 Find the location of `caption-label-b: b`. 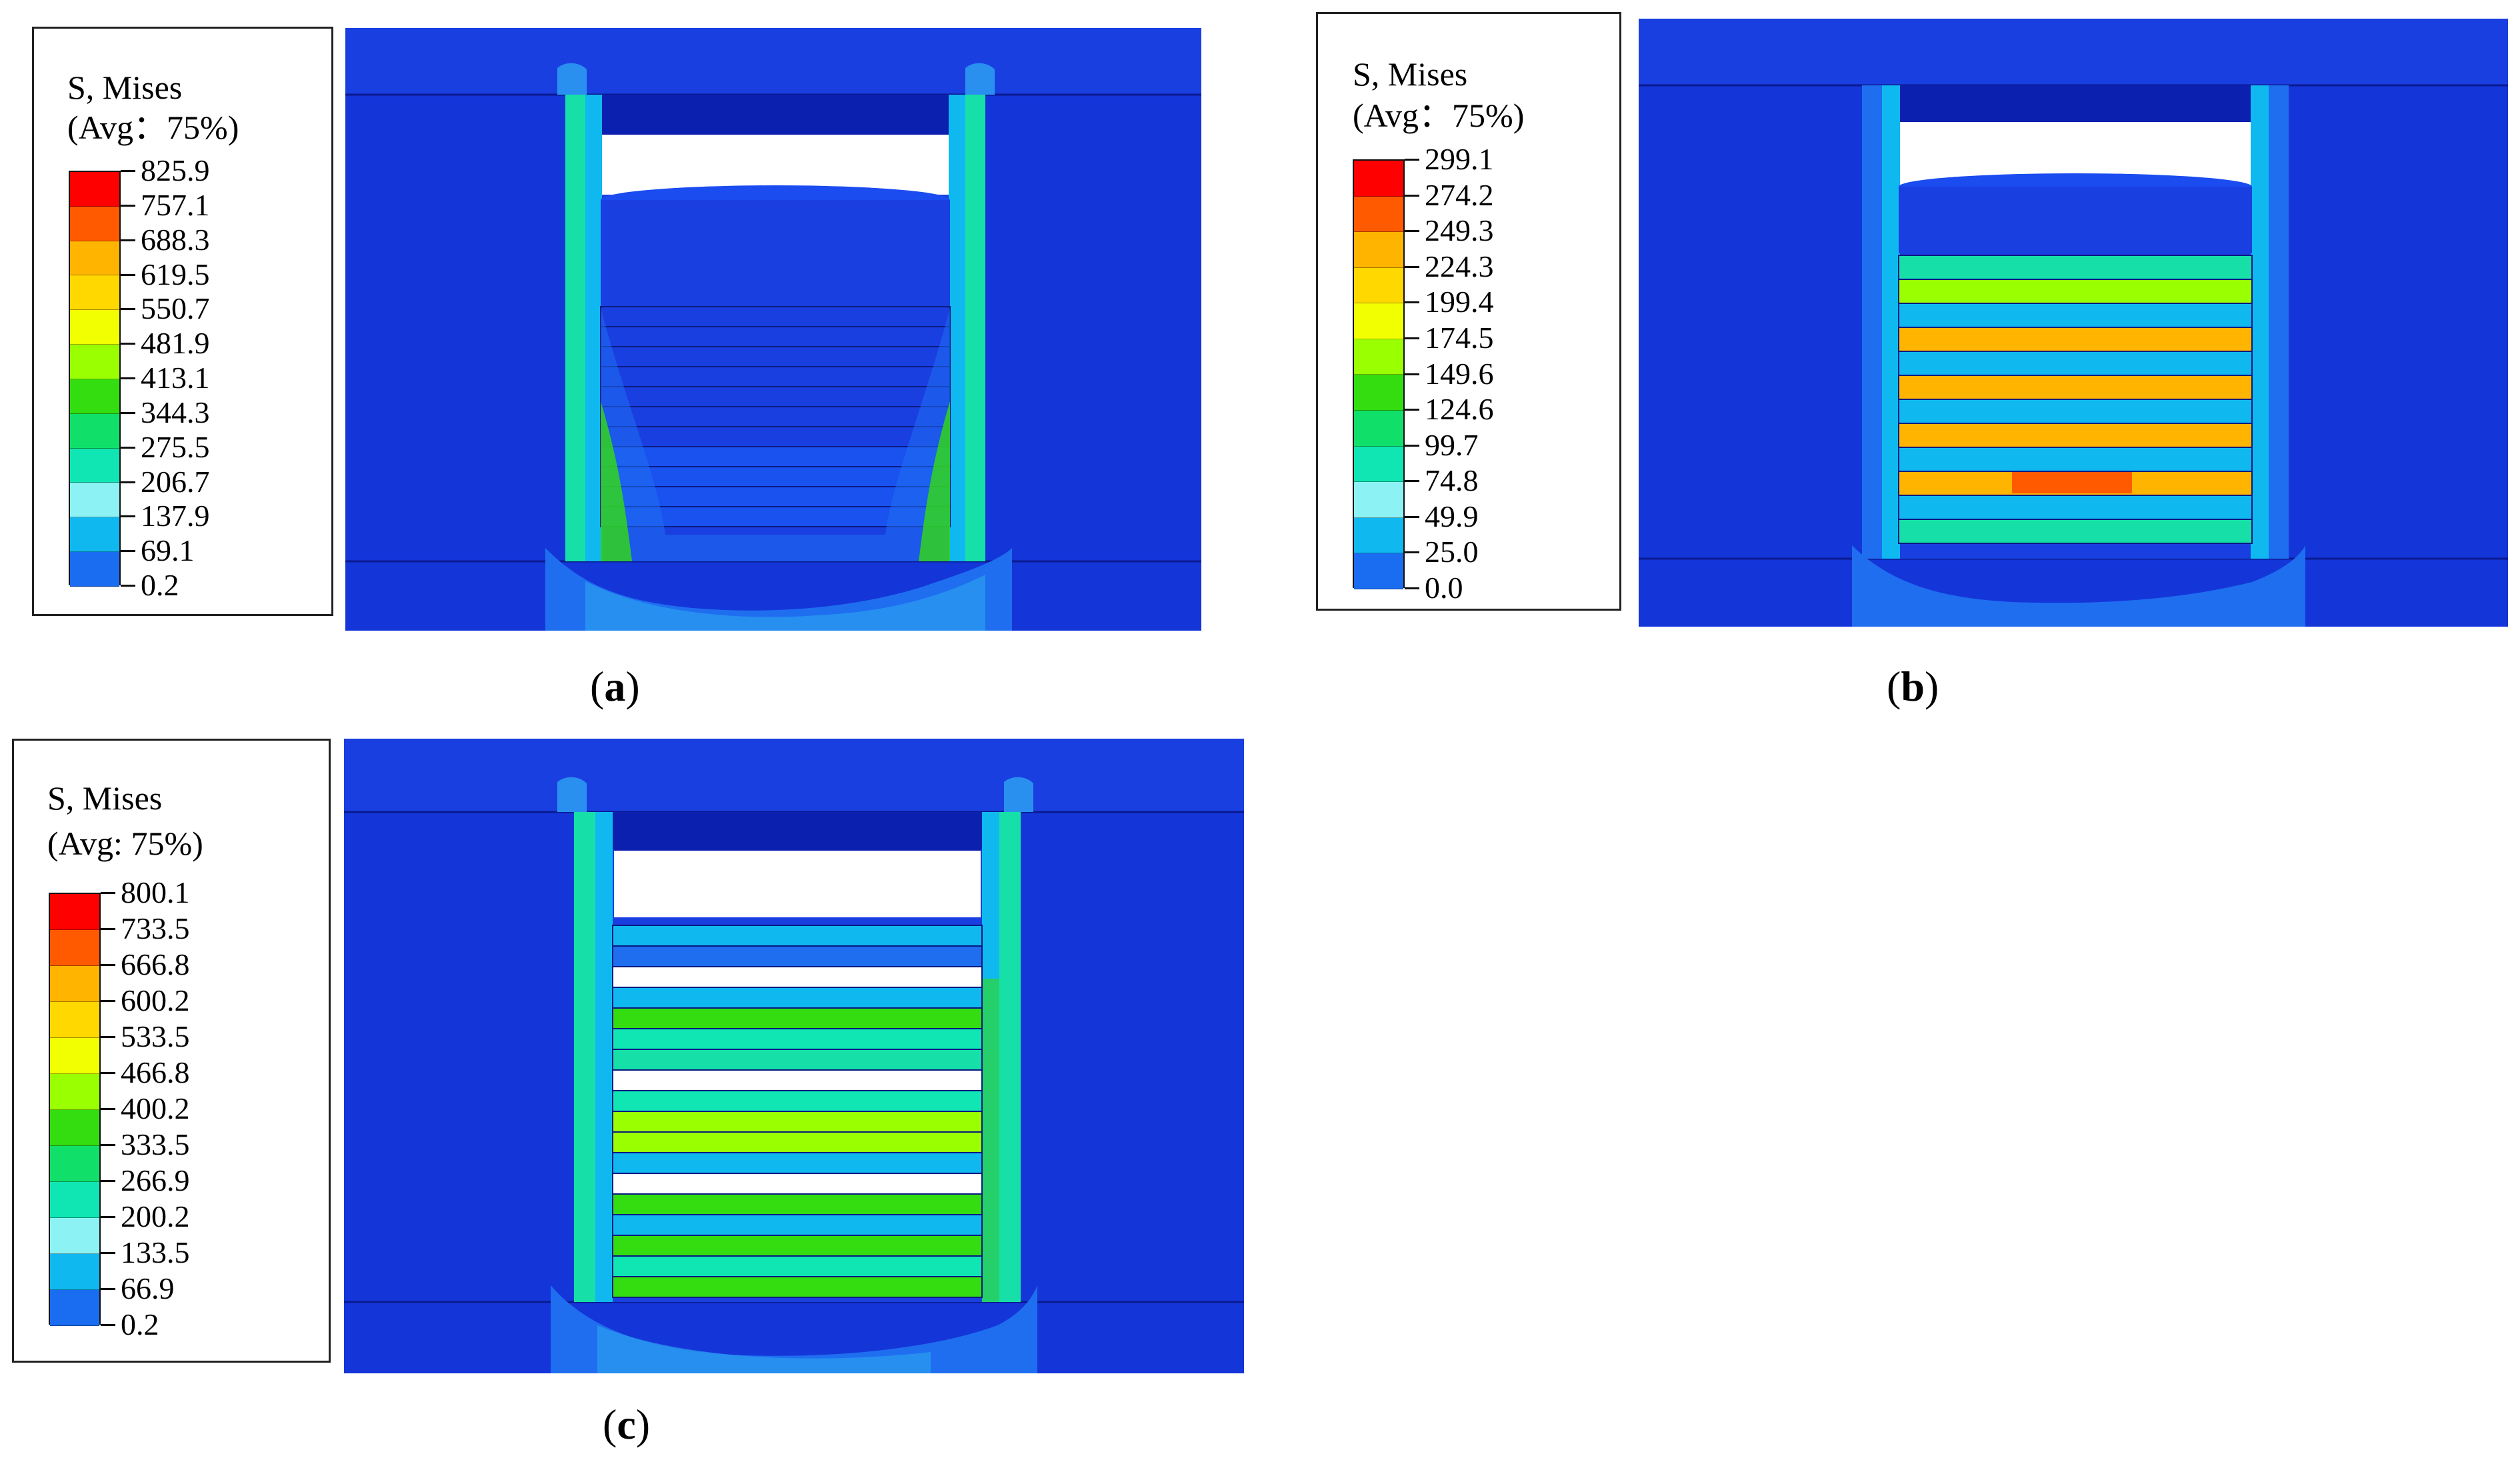

caption-label-b: b is located at coordinates (1913, 686).